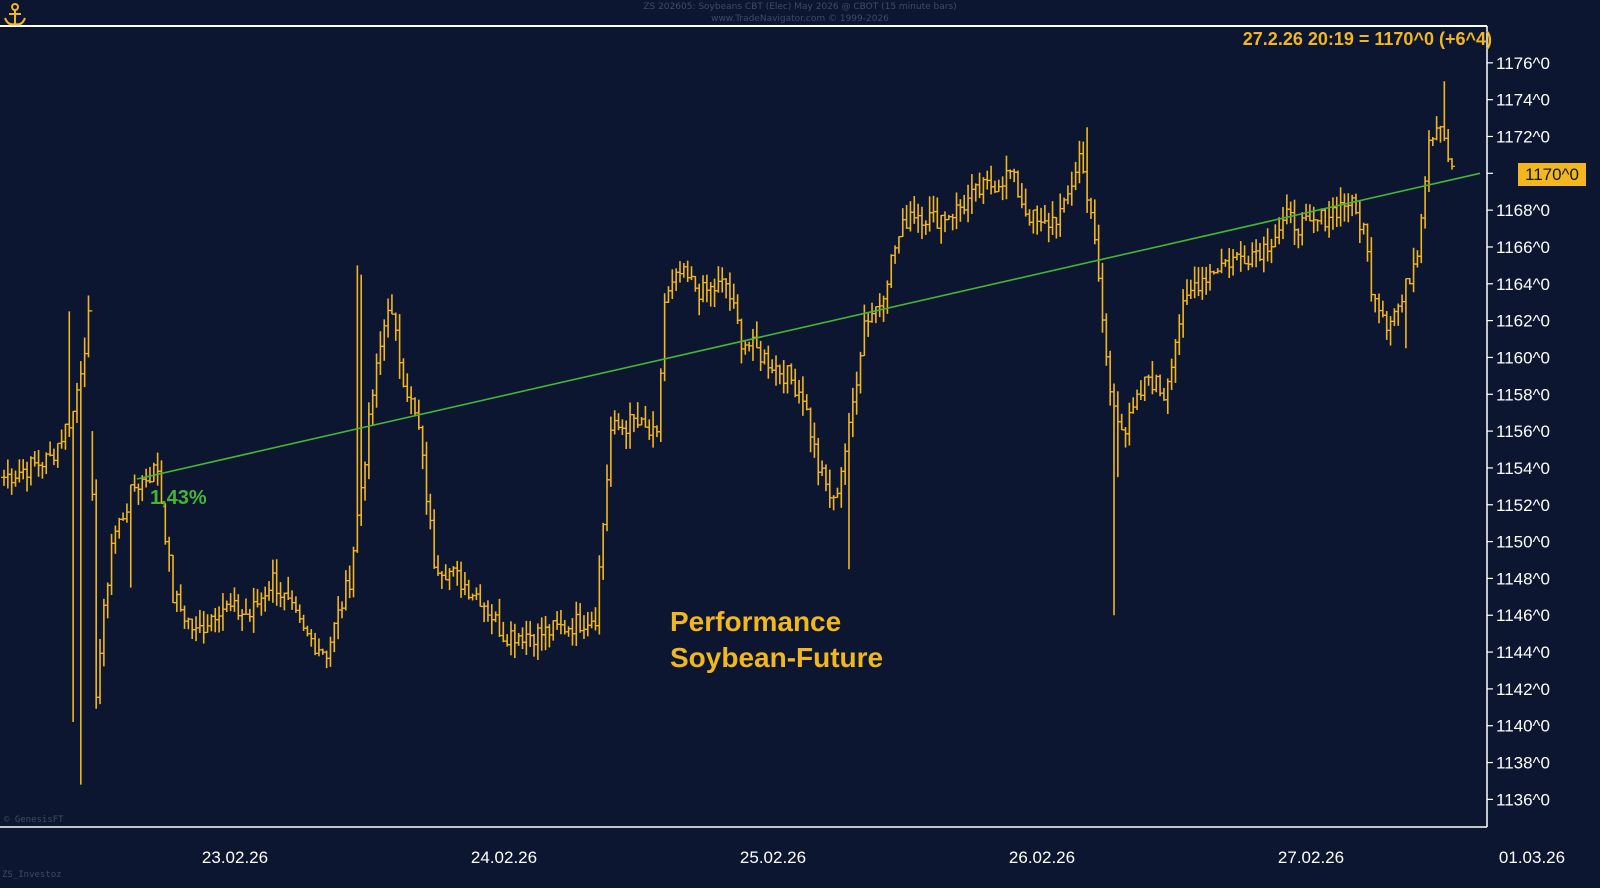 This screenshot has height=888, width=1600. What do you see at coordinates (1523, 321) in the screenshot?
I see `y-tick-label: 1162^0` at bounding box center [1523, 321].